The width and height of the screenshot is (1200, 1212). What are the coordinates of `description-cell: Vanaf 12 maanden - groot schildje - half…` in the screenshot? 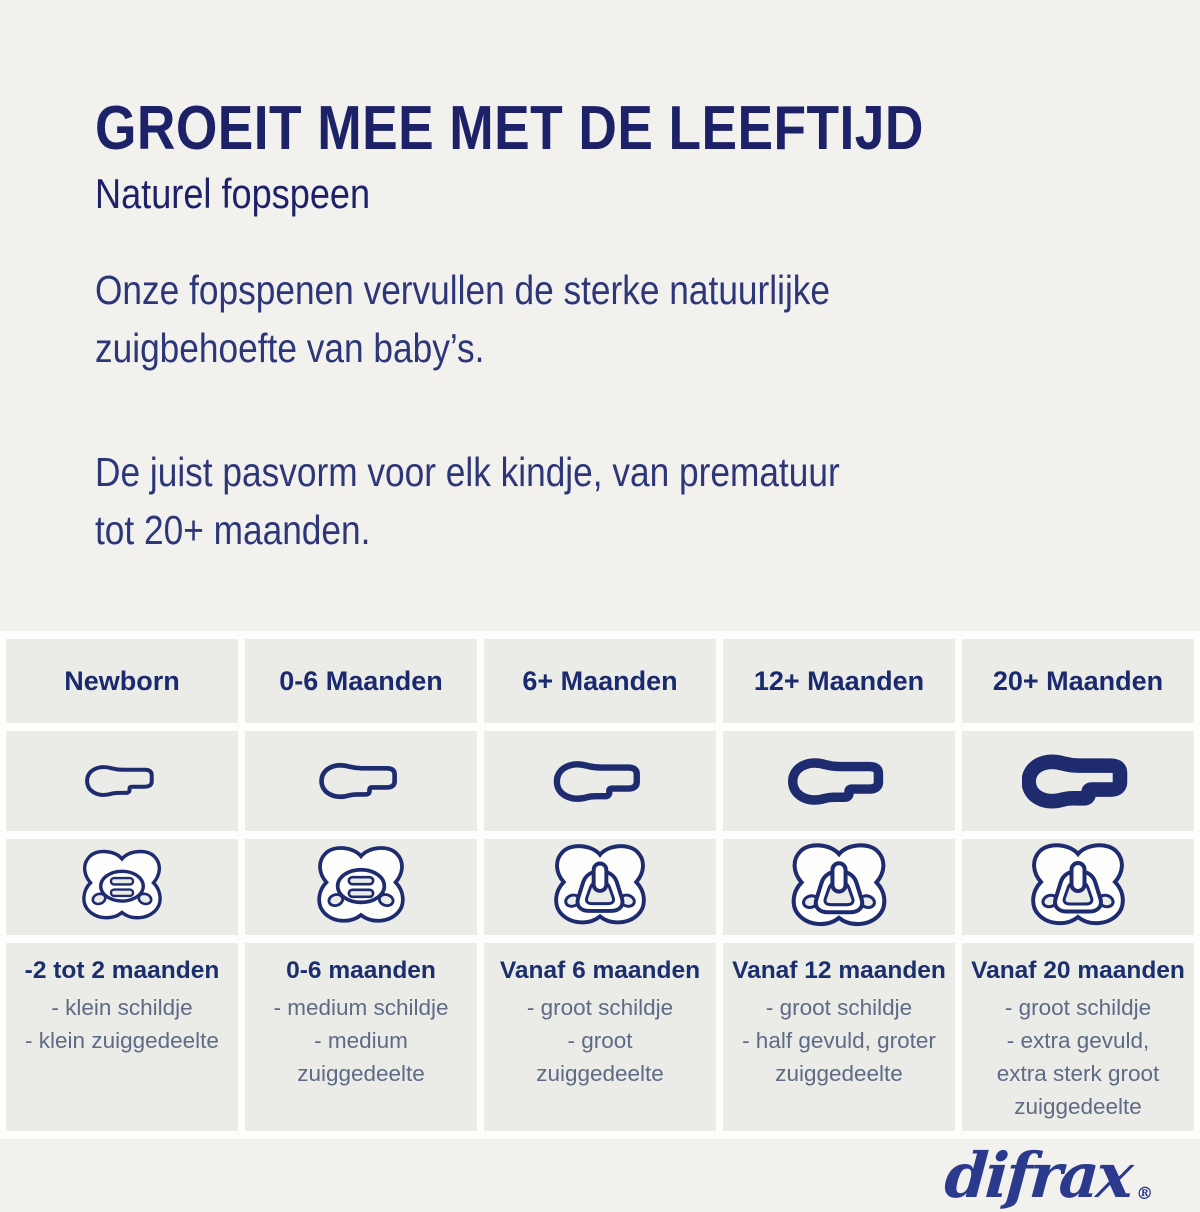 It's located at (839, 1037).